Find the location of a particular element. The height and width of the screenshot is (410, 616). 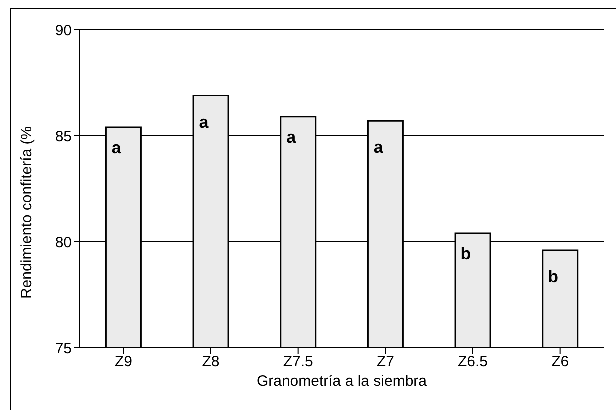

x-tick-label: Z8 is located at coordinates (211, 362).